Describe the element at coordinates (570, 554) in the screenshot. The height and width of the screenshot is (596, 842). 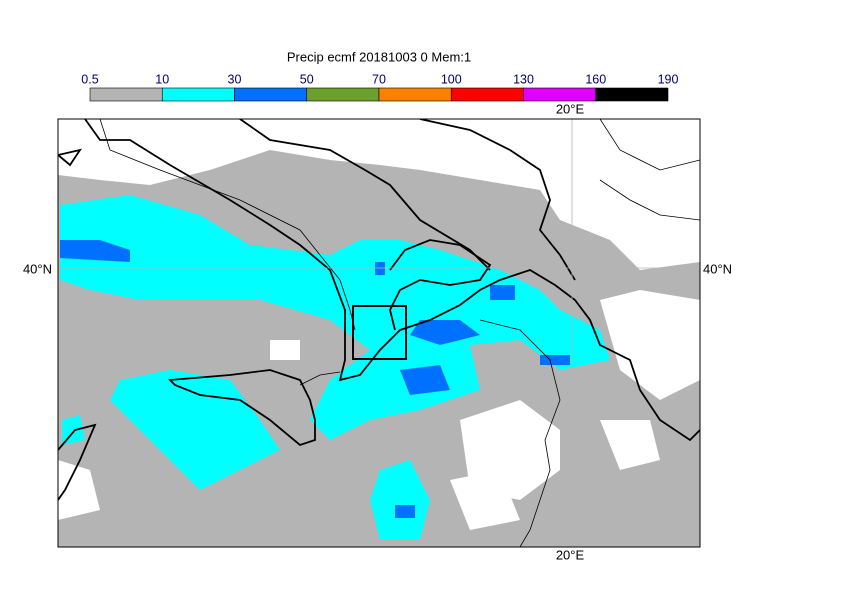
I see `lon-label-bottom: 20°E` at that location.